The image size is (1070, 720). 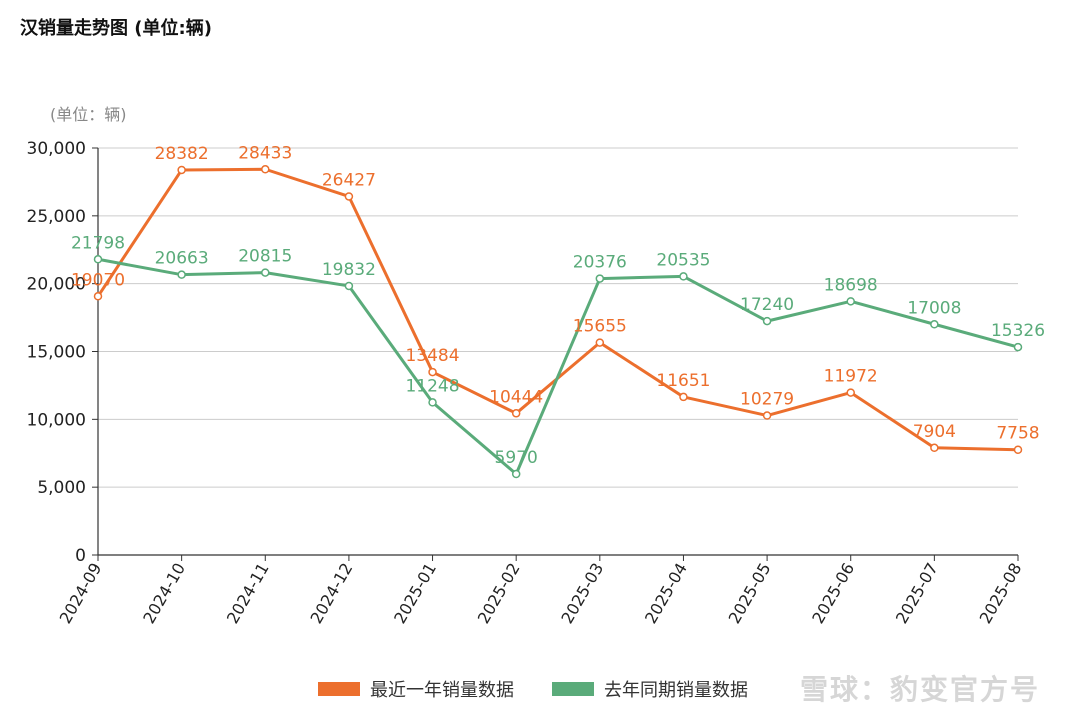 I want to click on data-label: 15655, so click(x=600, y=327).